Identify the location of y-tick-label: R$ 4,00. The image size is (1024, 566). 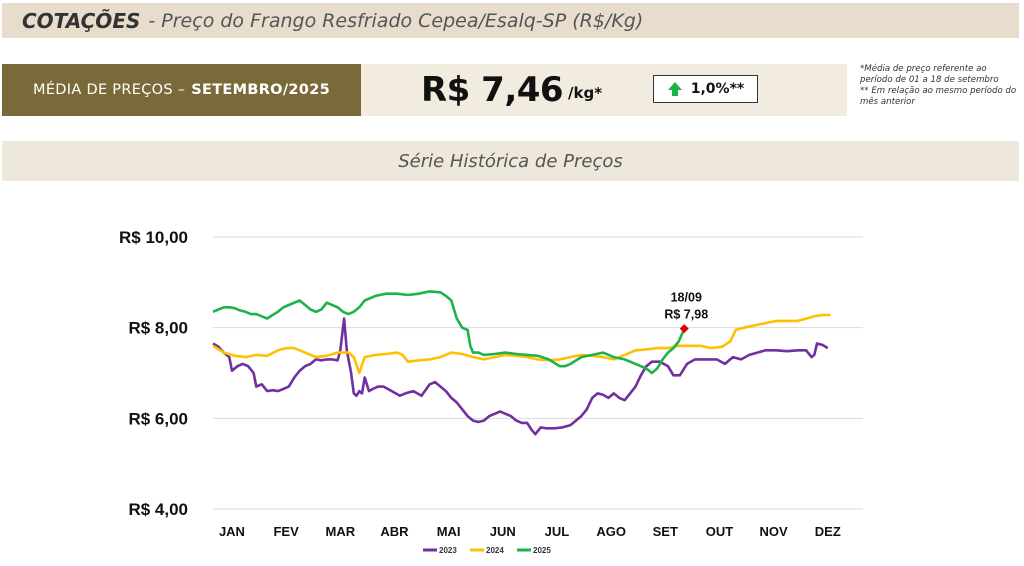
(158, 509).